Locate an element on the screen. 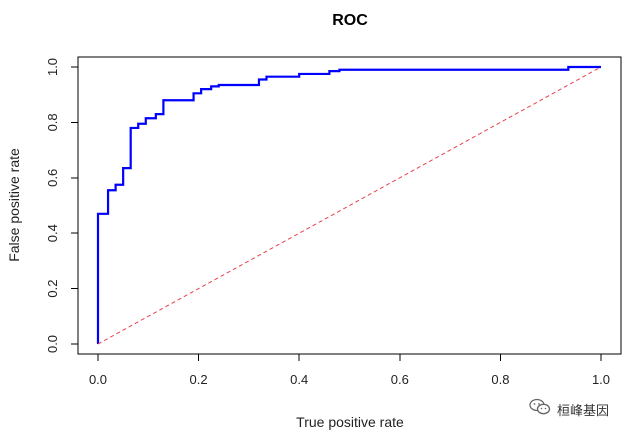 The image size is (640, 442). x-tick-label: 0.8 is located at coordinates (500, 379).